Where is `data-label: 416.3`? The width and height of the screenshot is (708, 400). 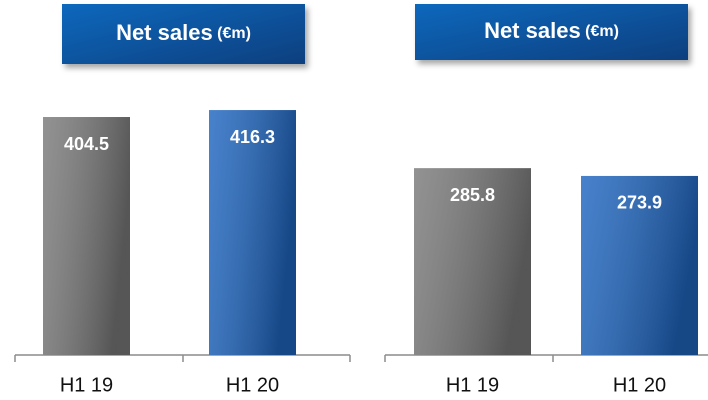 data-label: 416.3 is located at coordinates (252, 137).